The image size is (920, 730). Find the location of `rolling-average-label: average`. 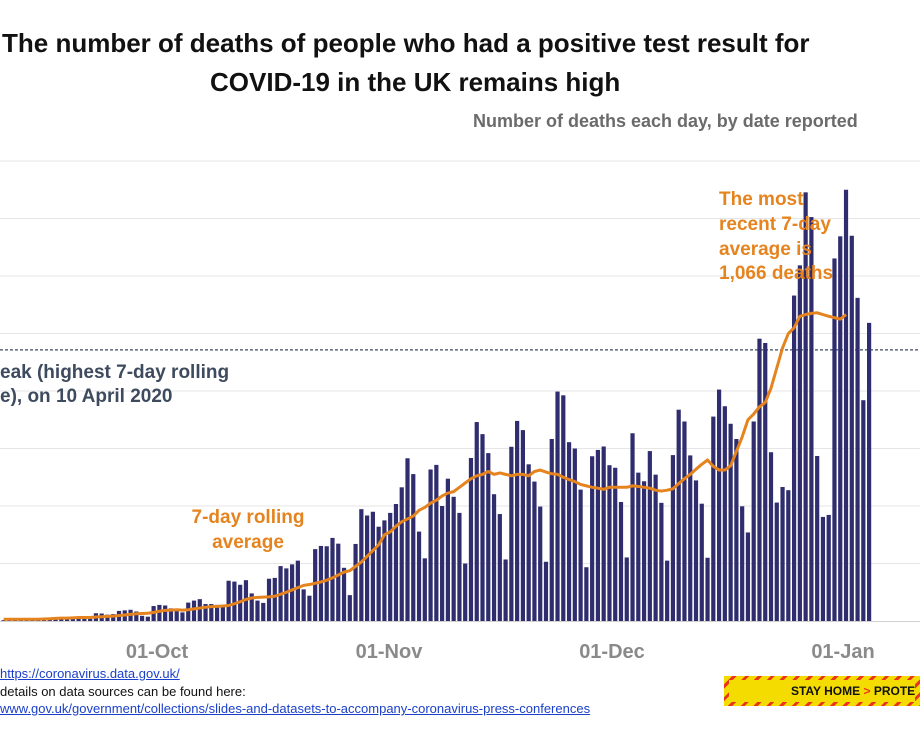

rolling-average-label: average is located at coordinates (248, 542).